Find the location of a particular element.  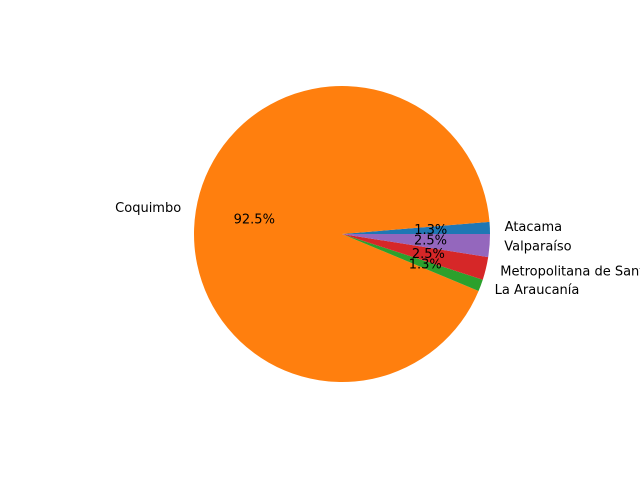

slice-label: Coquimbo is located at coordinates (148, 208).